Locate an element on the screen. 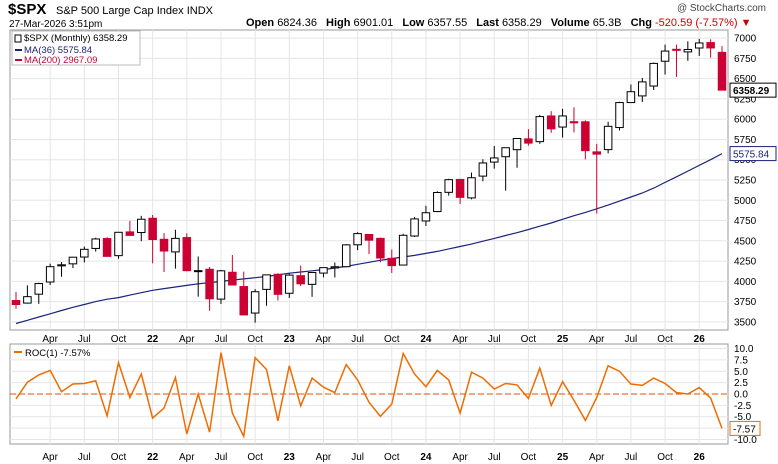 This screenshot has height=464, width=778. price-y-tick-label: 4500 is located at coordinates (745, 241).